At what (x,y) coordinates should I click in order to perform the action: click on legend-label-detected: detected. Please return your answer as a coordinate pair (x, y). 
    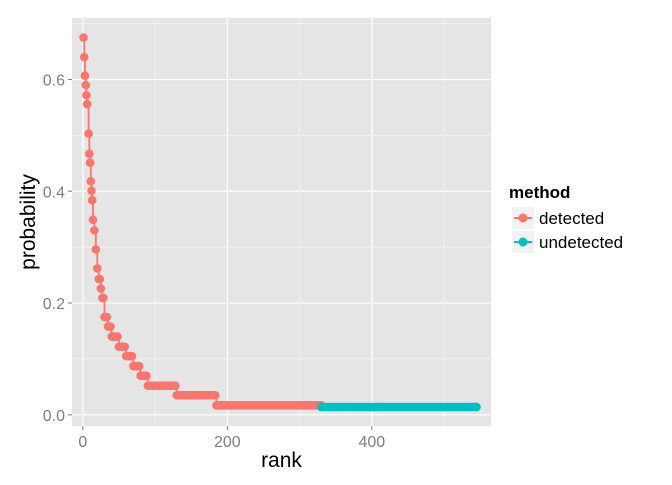
    Looking at the image, I should click on (571, 218).